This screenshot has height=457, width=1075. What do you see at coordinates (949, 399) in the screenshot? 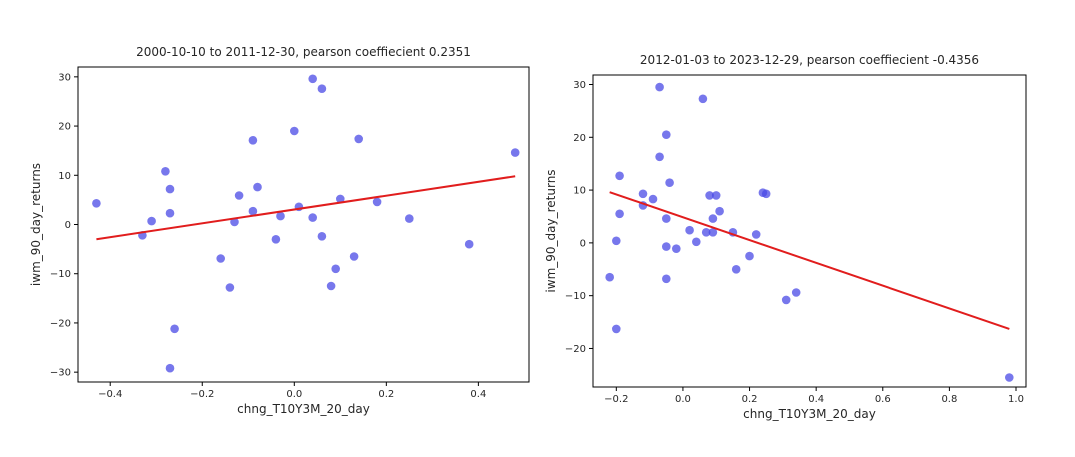
I see `x-tick-label: 0.8` at bounding box center [949, 399].